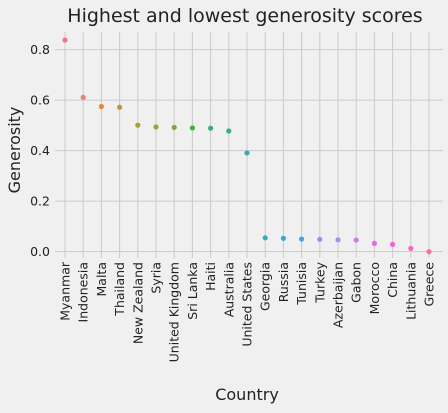 This screenshot has height=413, width=448. Describe the element at coordinates (65, 291) in the screenshot. I see `x-tick-label: Myanmar` at that location.